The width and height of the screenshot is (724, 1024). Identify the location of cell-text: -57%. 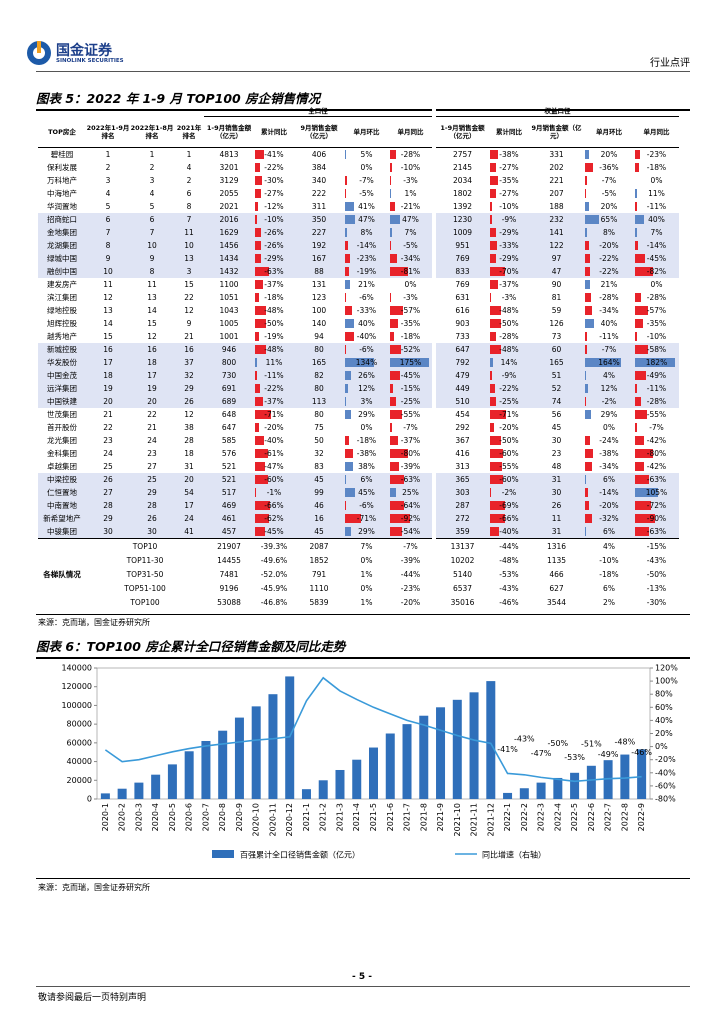
(656, 310).